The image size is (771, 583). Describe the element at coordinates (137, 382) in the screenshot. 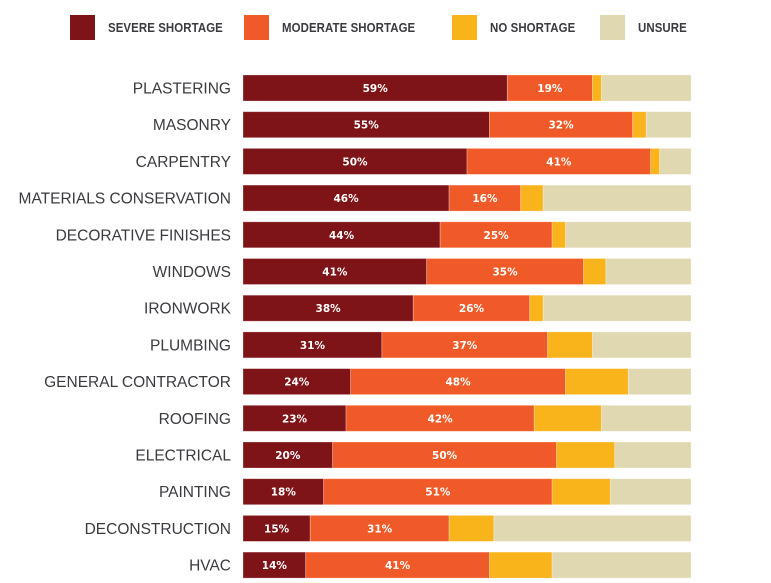

I see `category-label: GENERAL CONTRACTOR` at that location.